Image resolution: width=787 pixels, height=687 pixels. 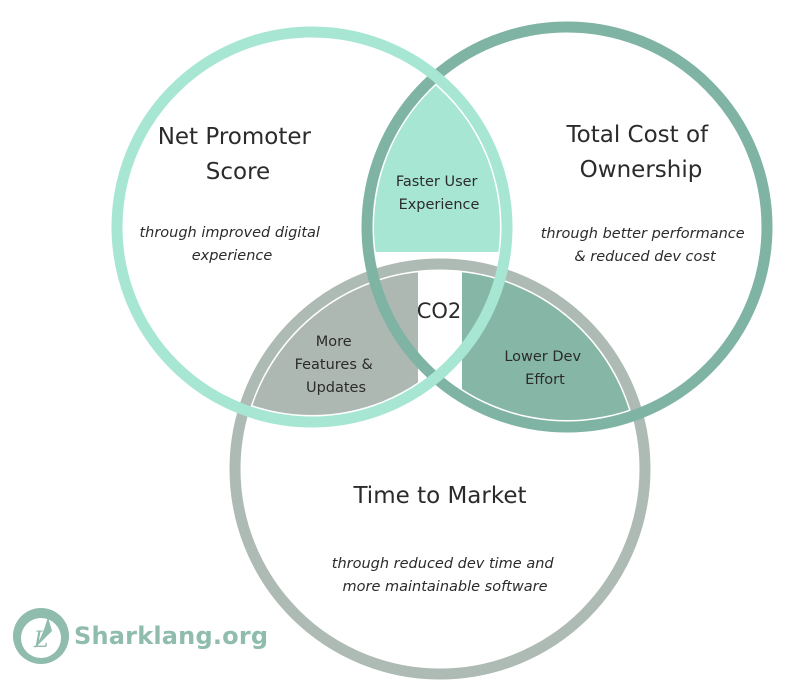 I want to click on nps-title: Net Promoter Score, so click(x=238, y=154).